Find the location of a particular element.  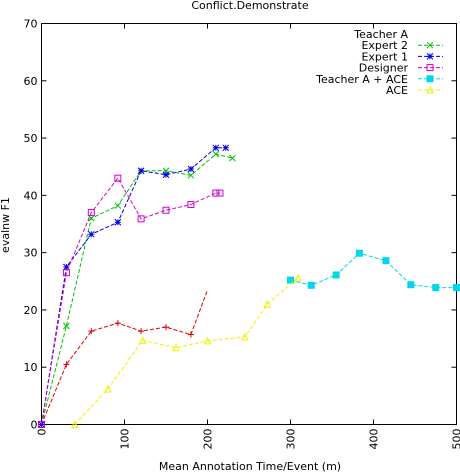

x-tick-label: 0 is located at coordinates (42, 432).